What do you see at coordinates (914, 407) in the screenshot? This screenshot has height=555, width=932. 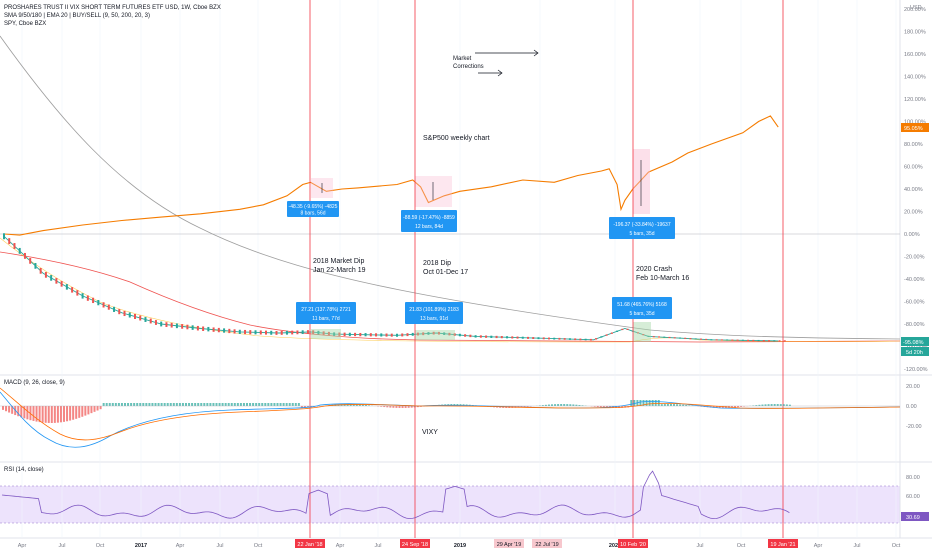 I see `macd-axis: 20.000.00-20.00` at bounding box center [914, 407].